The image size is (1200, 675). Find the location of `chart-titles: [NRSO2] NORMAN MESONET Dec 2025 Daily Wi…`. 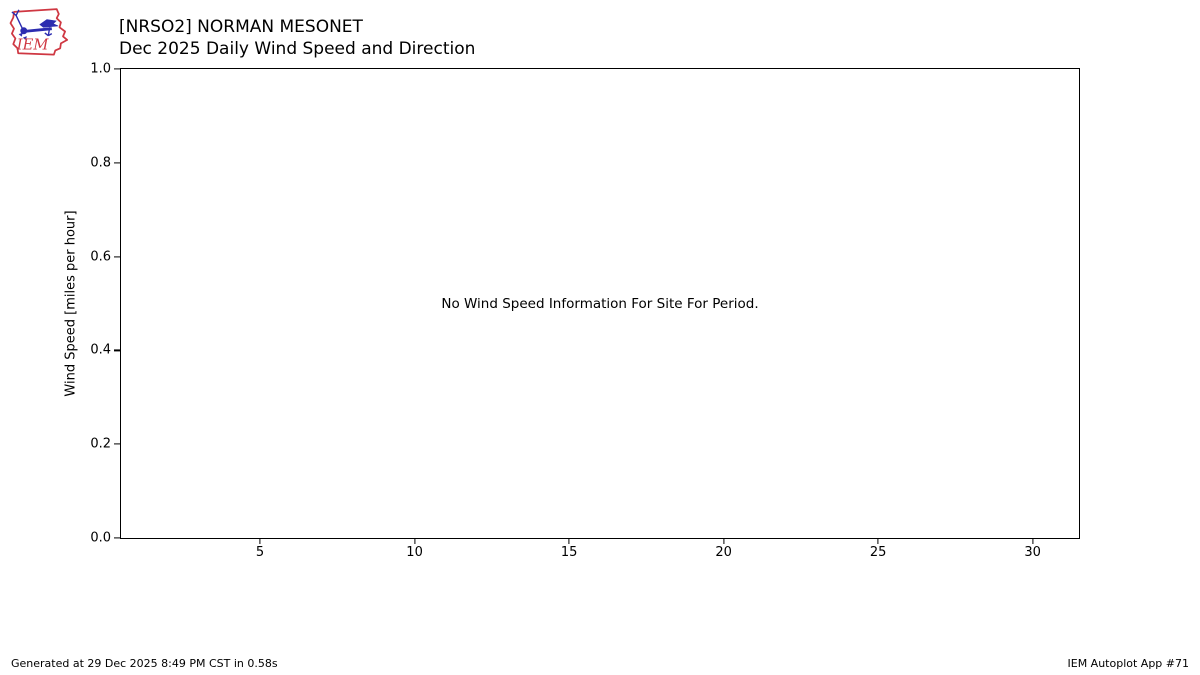

chart-titles: [NRSO2] NORMAN MESONET Dec 2025 Daily Wi… is located at coordinates (297, 38).